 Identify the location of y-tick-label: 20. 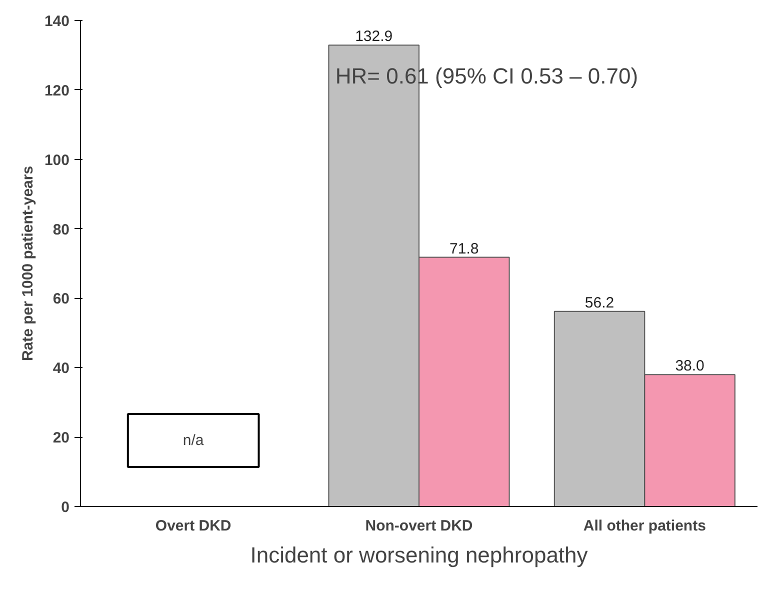
(61, 438).